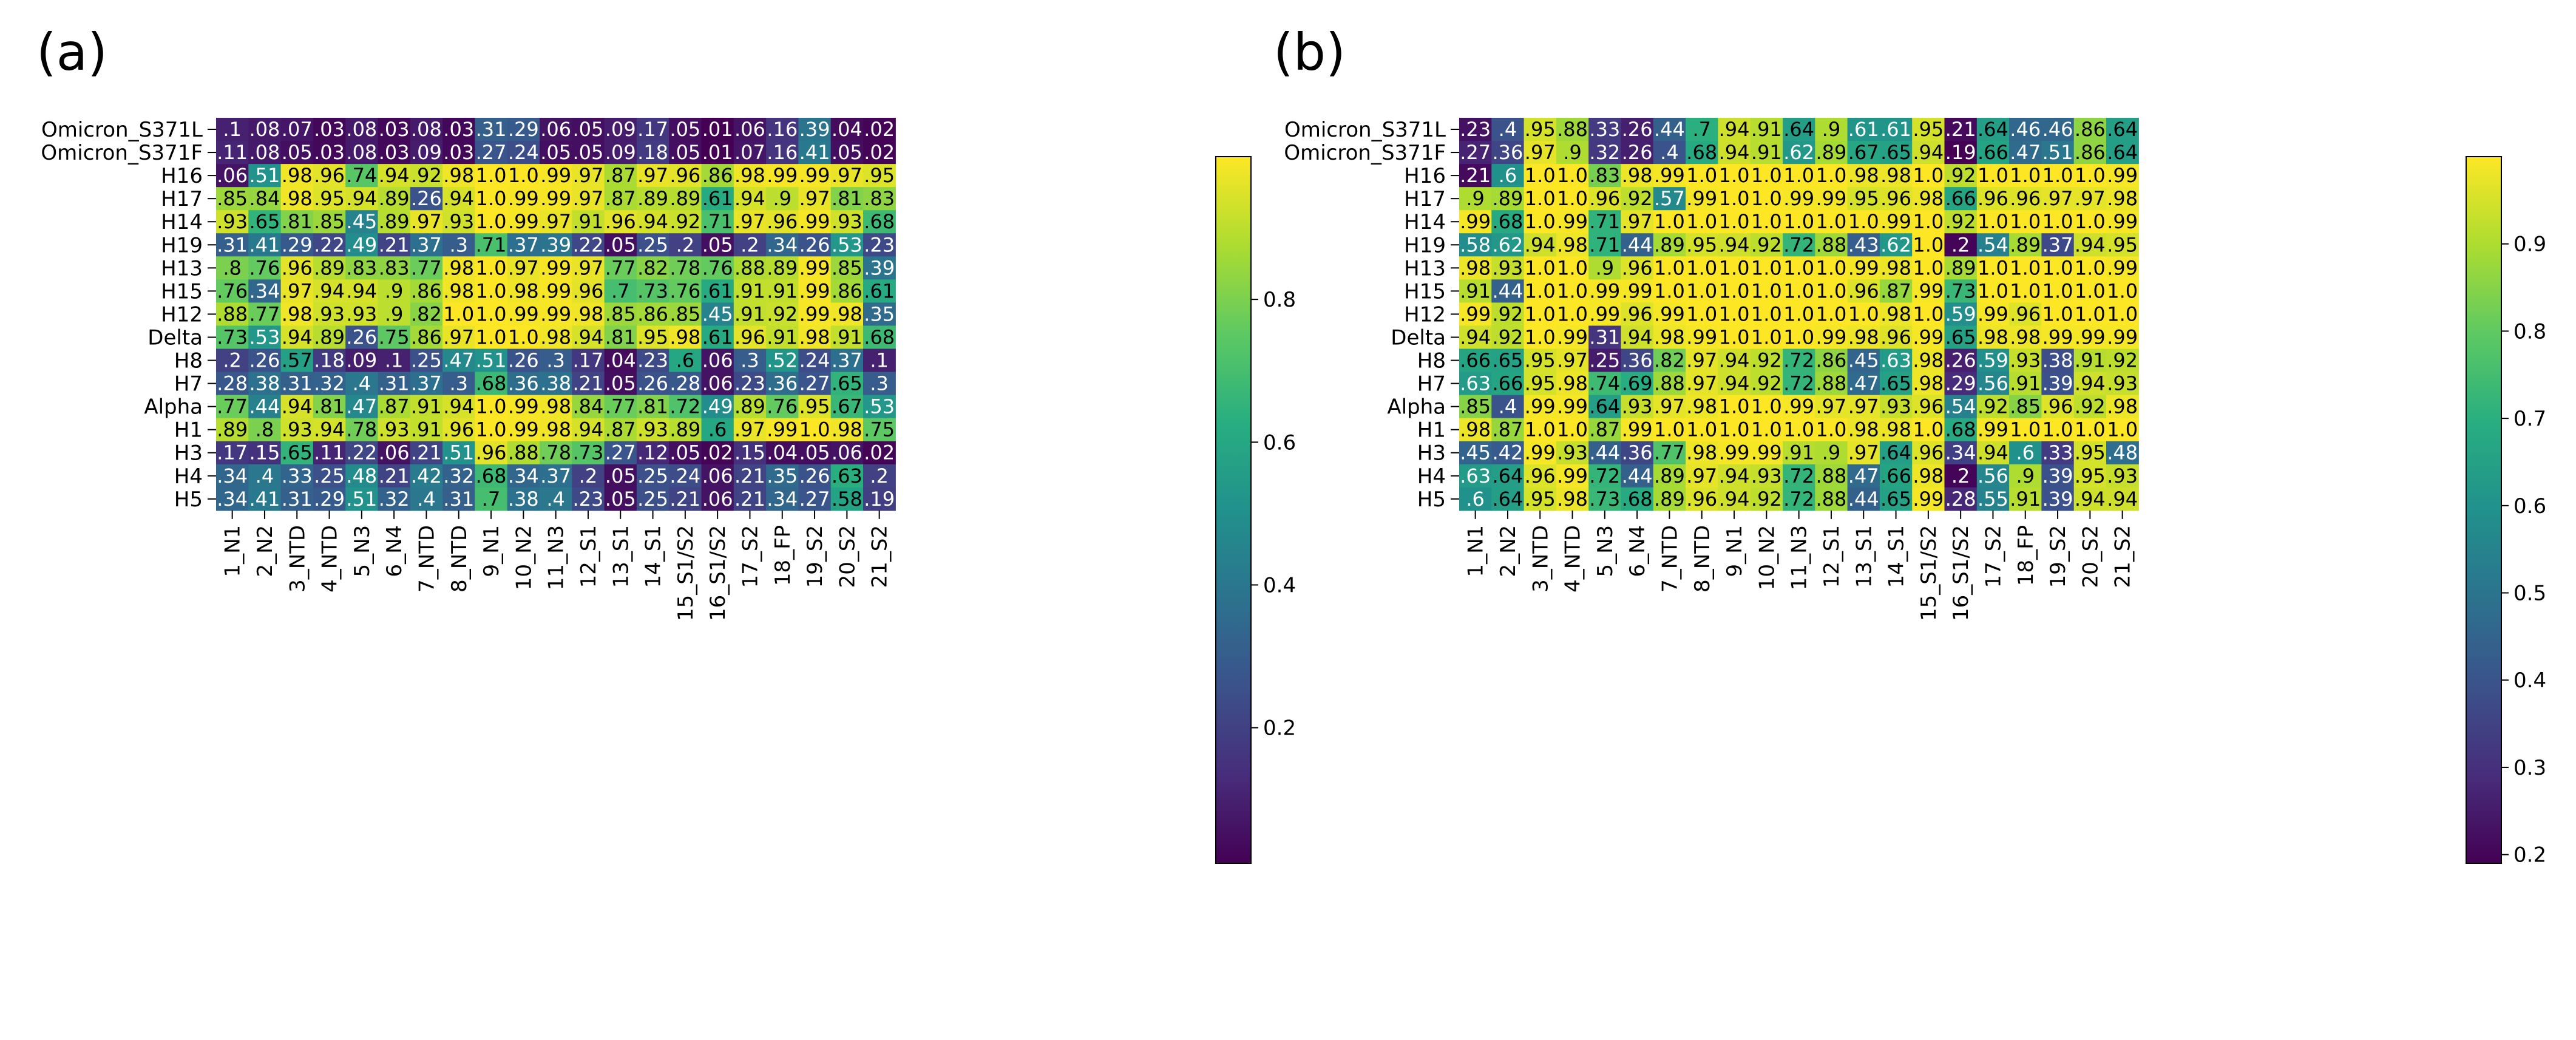 Image resolution: width=2576 pixels, height=1040 pixels. I want to click on cell-value-label: .73, so click(652, 290).